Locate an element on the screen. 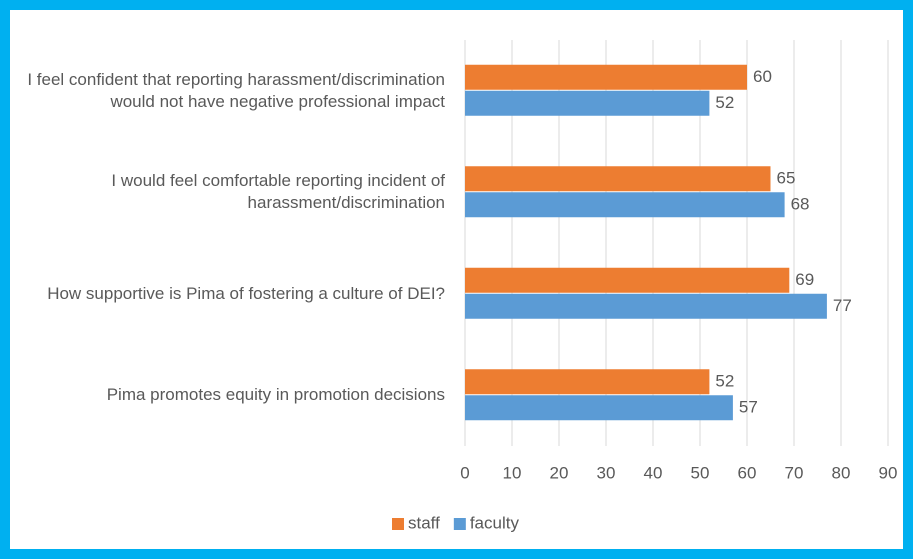  value-label: 77 is located at coordinates (842, 305).